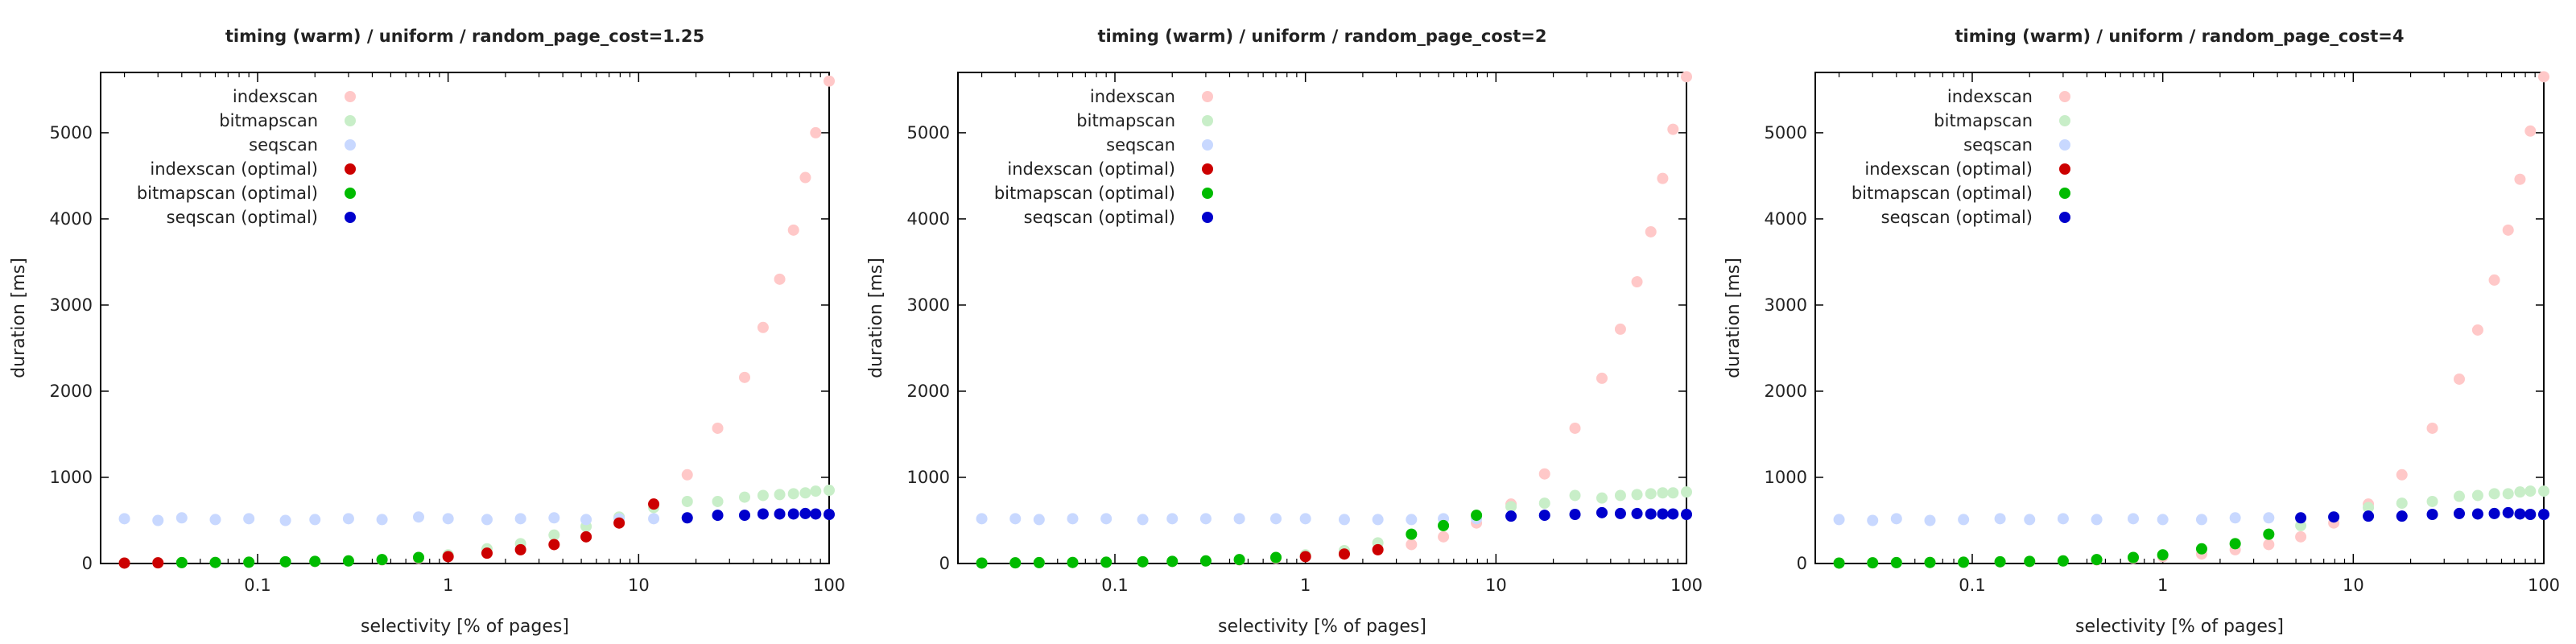 The width and height of the screenshot is (2576, 644). Describe the element at coordinates (1099, 217) in the screenshot. I see `legend-label: seqscan (optimal)` at that location.